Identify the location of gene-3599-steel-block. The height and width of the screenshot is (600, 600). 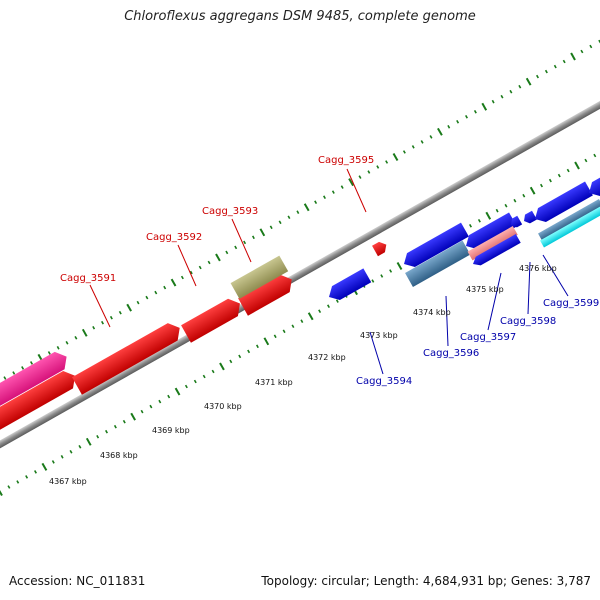
(569, 220).